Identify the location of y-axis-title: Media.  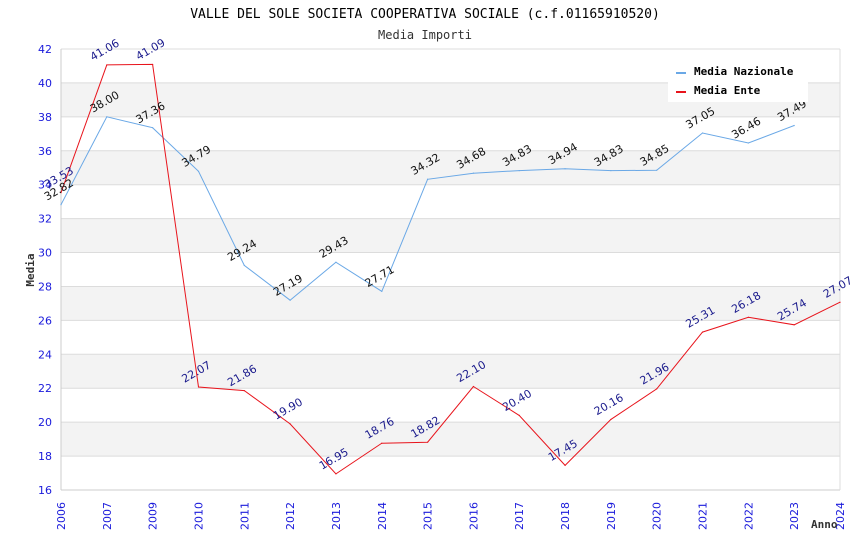
(30, 269).